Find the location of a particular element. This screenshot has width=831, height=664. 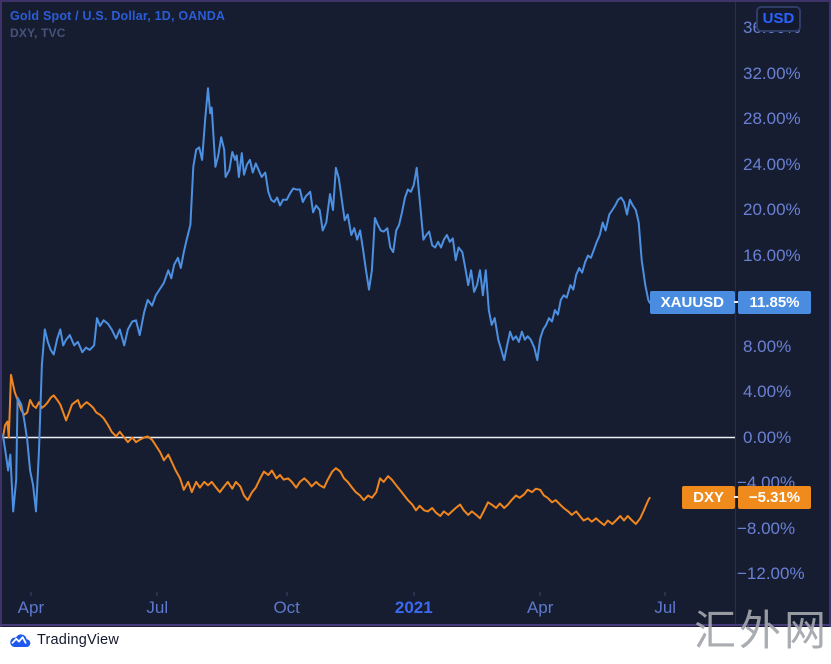

price-scale-label: −12.00% is located at coordinates (771, 573).